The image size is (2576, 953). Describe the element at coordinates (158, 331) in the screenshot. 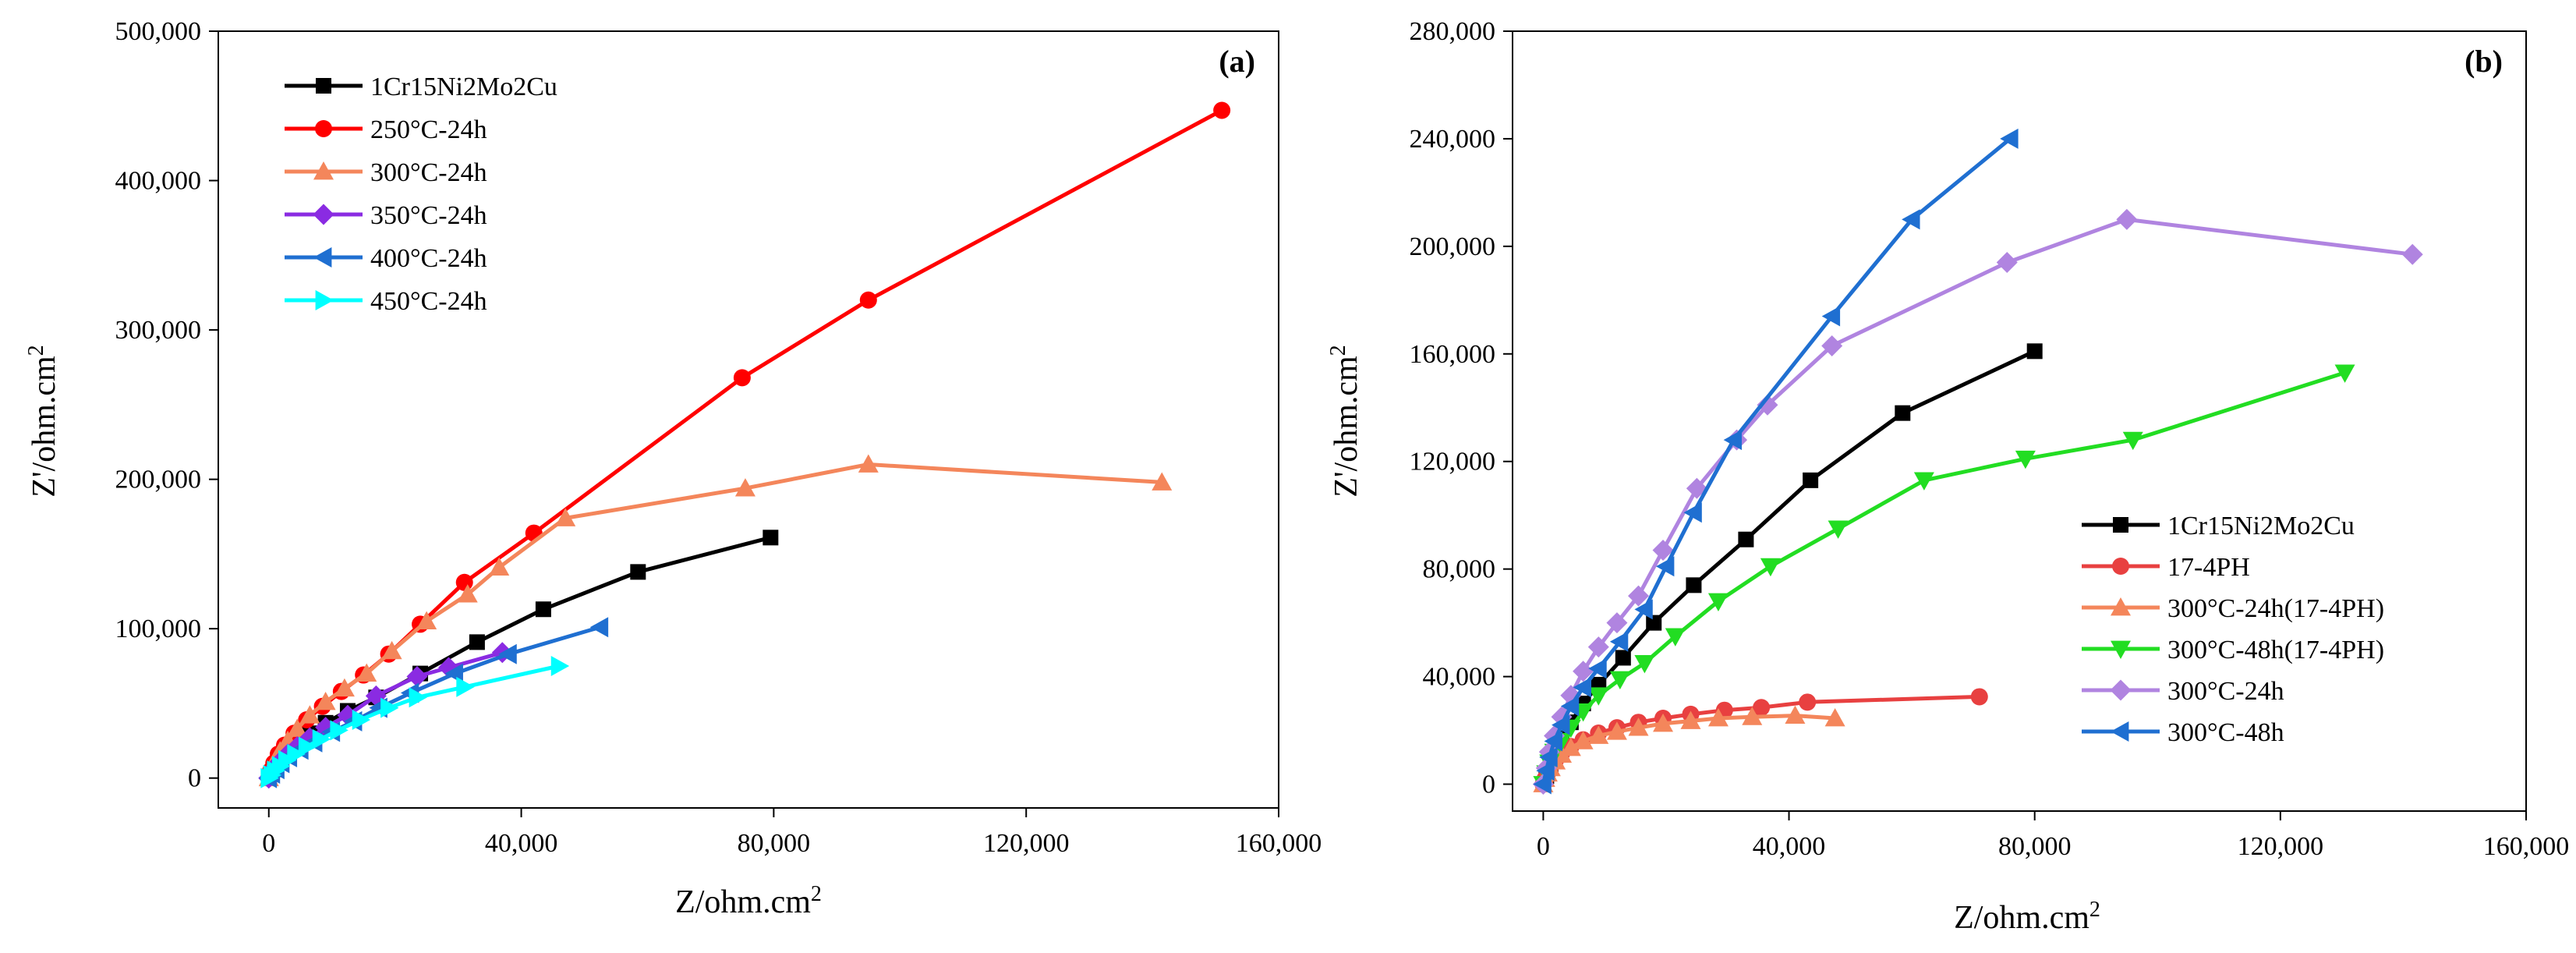

I see `y-tick-label: 300,000` at that location.